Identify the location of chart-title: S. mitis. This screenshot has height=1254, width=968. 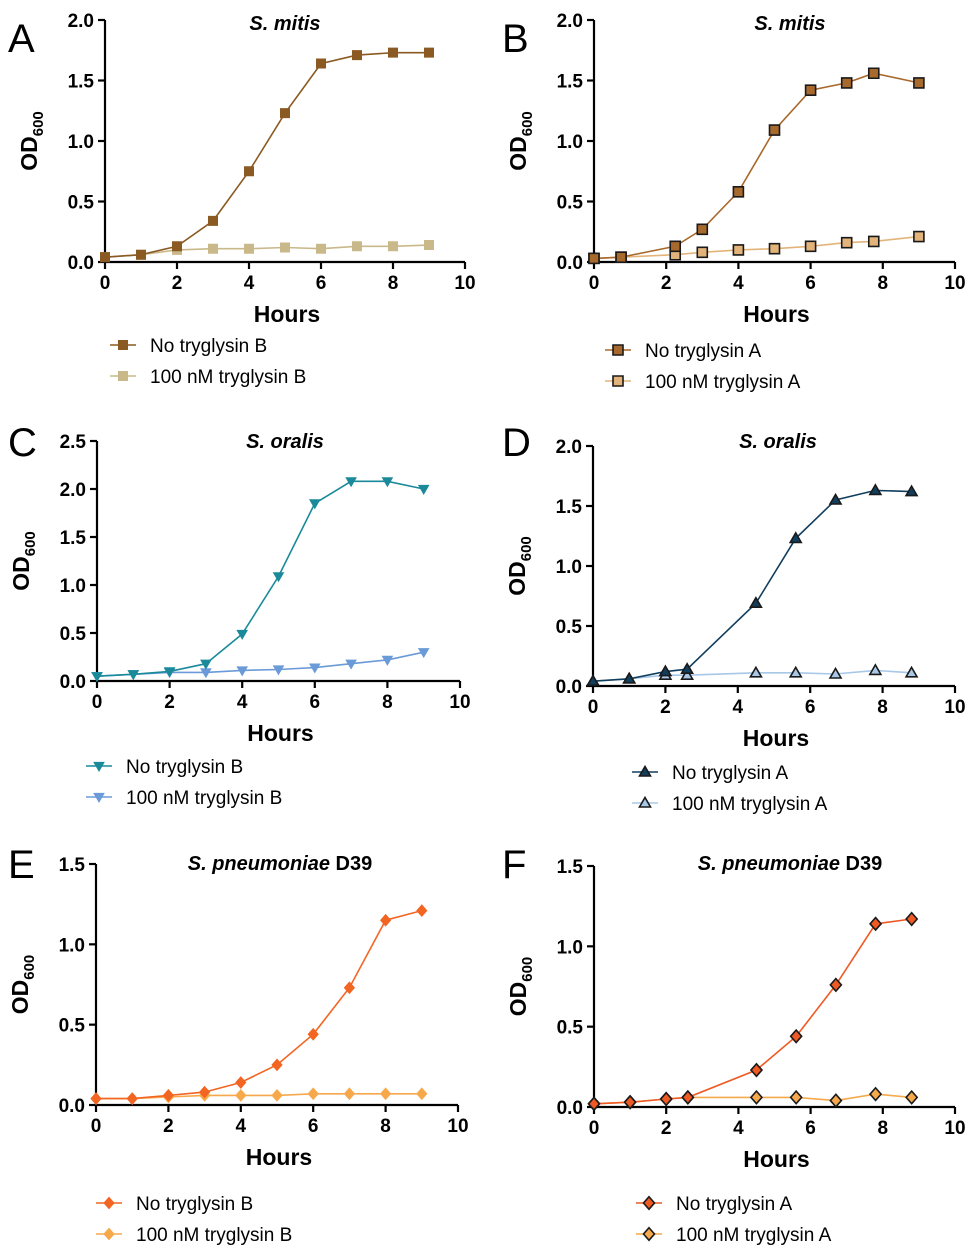
(284, 24).